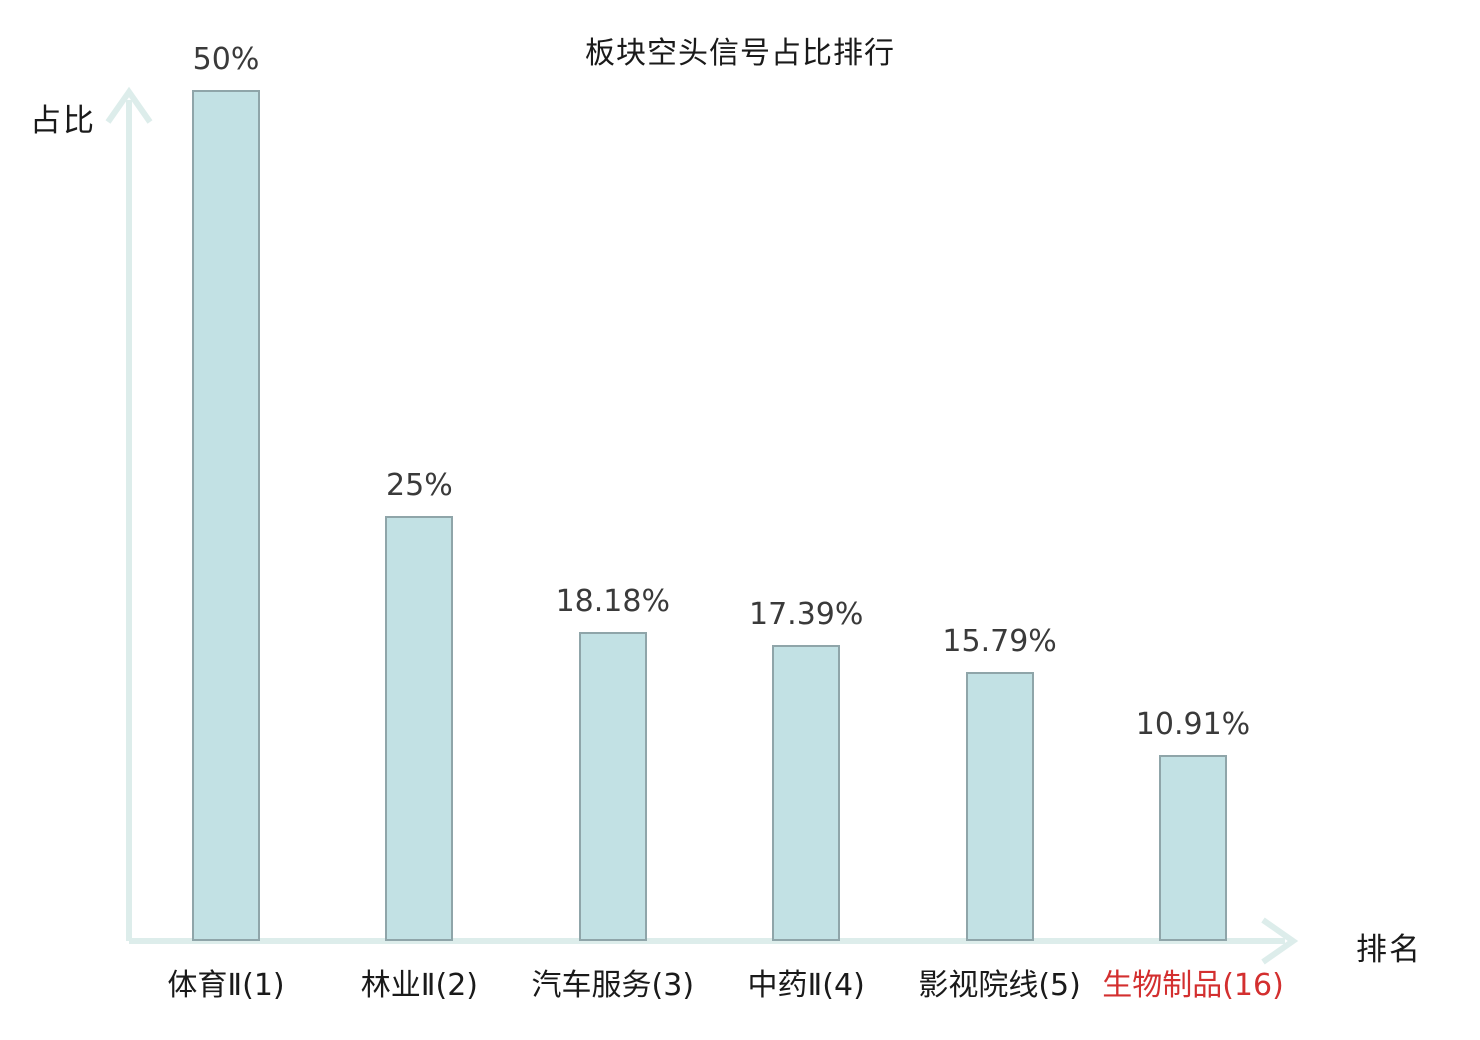 This screenshot has width=1480, height=1040. What do you see at coordinates (63, 121) in the screenshot?
I see `y-axis-label: 占比` at bounding box center [63, 121].